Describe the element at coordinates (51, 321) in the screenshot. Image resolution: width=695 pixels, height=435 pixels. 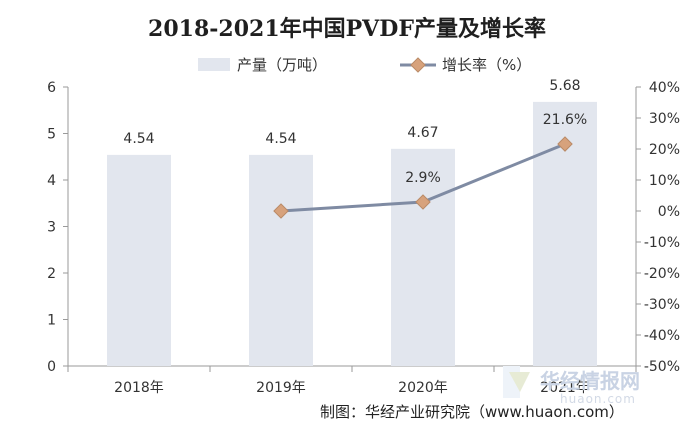
I see `y-left-tick-label-1: 1` at that location.